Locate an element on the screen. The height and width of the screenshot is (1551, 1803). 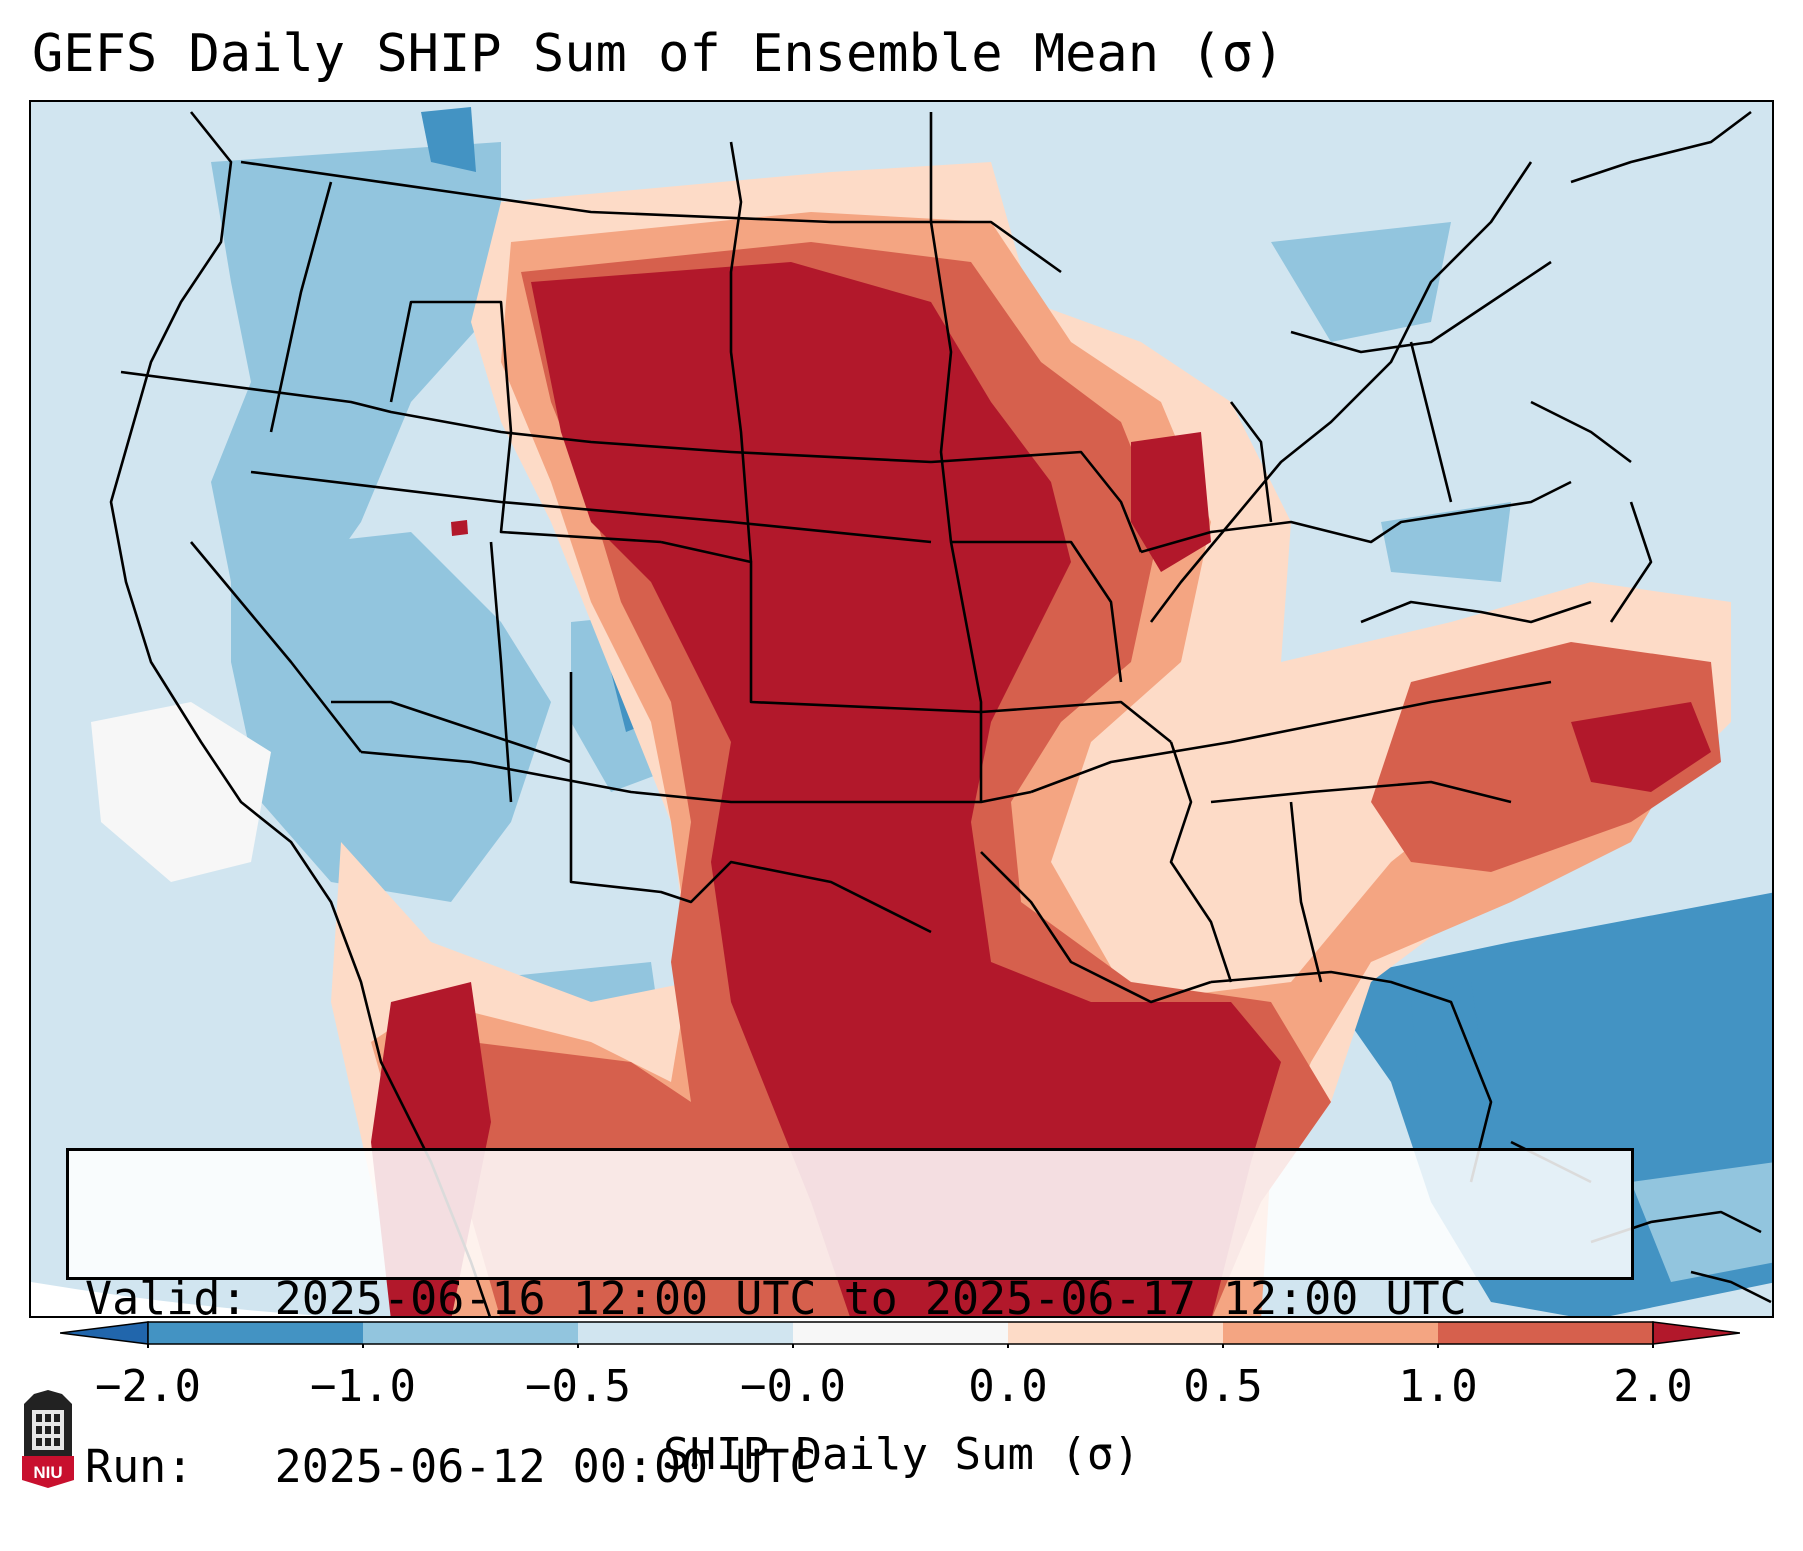
projection-edge is located at coordinates (177, 1299).